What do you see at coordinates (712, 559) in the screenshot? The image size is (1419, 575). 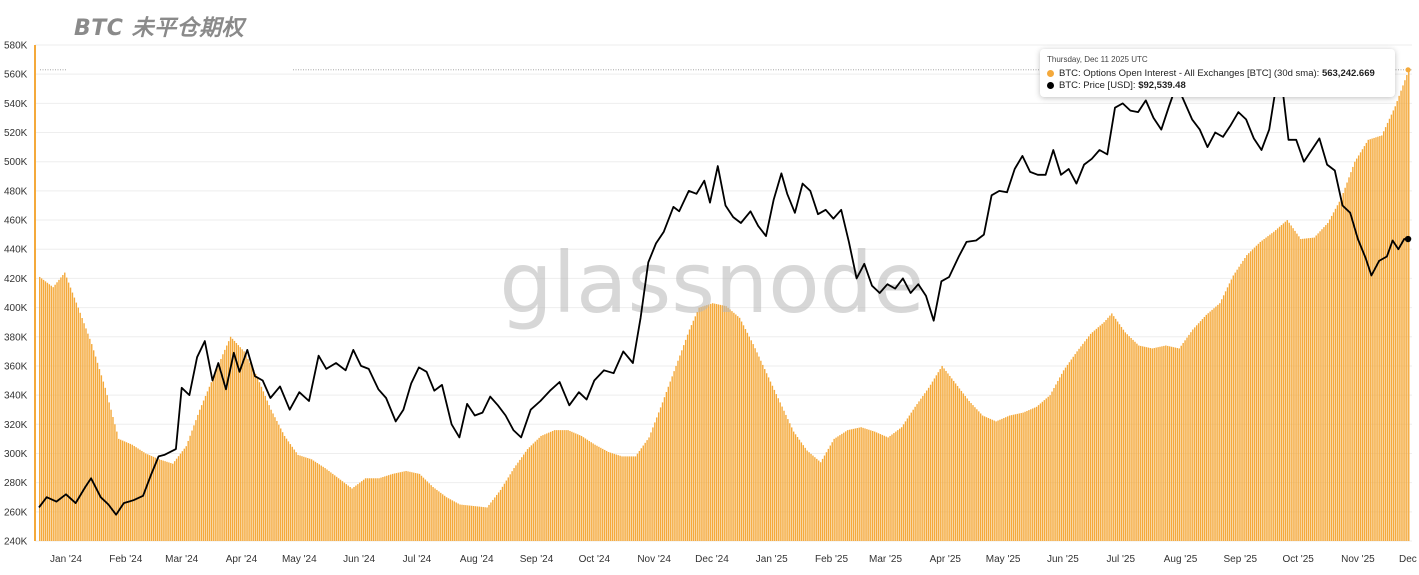 I see `x-tick-label: Dec '24` at bounding box center [712, 559].